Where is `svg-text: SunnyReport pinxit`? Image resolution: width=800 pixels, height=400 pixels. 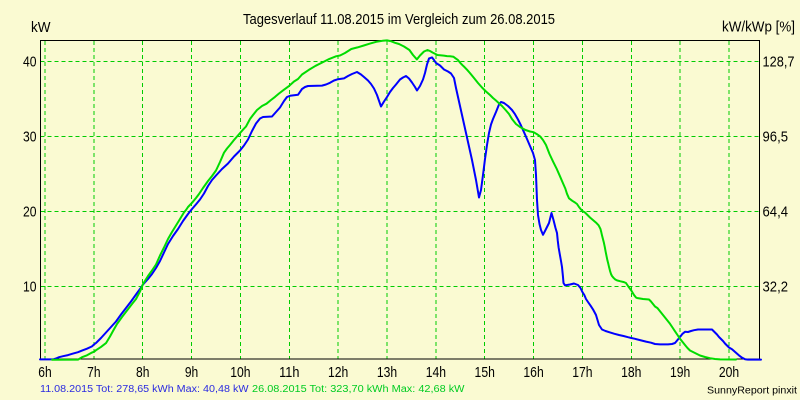
svg-text: SunnyReport pinxit is located at coordinates (752, 391).